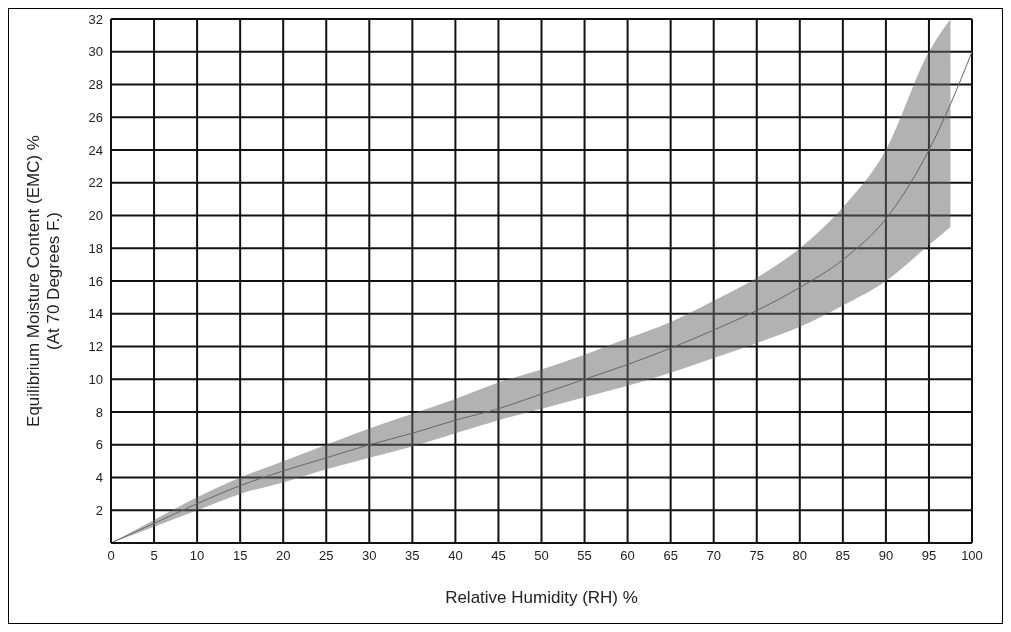 This screenshot has width=1011, height=632. What do you see at coordinates (154, 556) in the screenshot?
I see `x-tick-label: 5` at bounding box center [154, 556].